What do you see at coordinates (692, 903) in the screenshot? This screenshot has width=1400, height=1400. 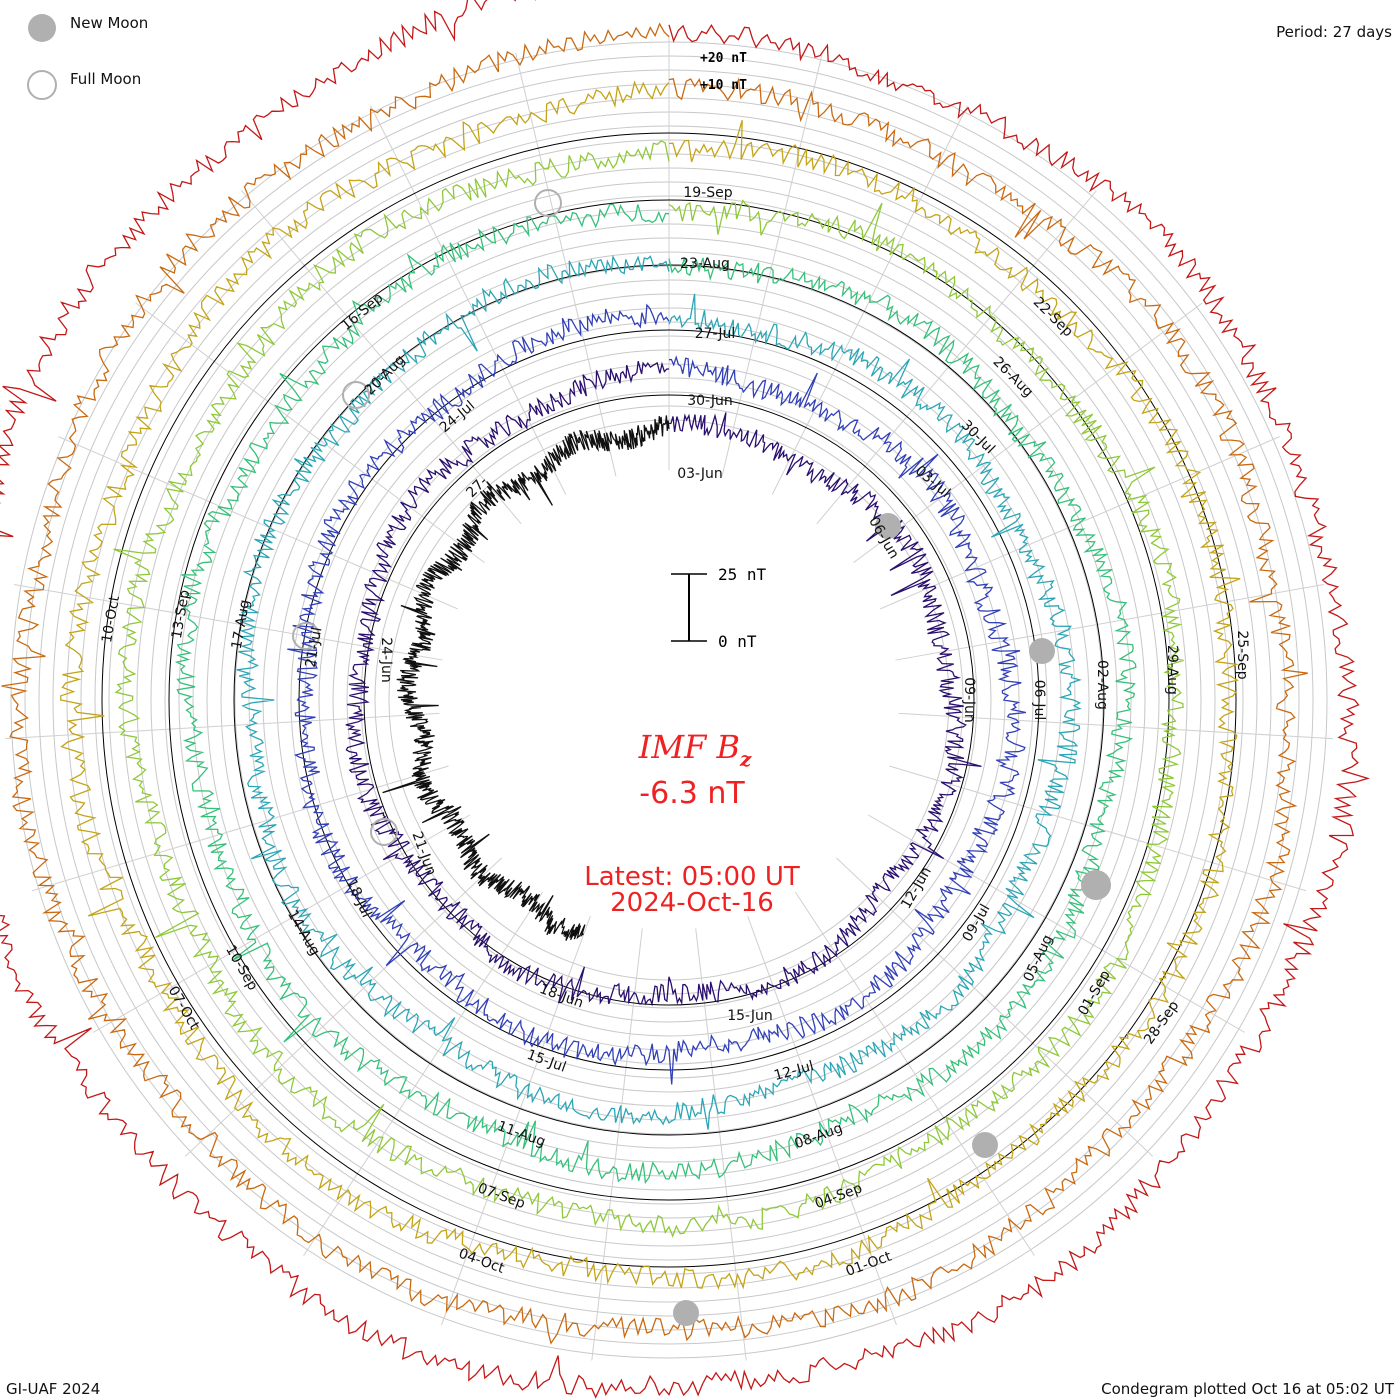 I see `latest-date: 2024-Oct-16` at bounding box center [692, 903].